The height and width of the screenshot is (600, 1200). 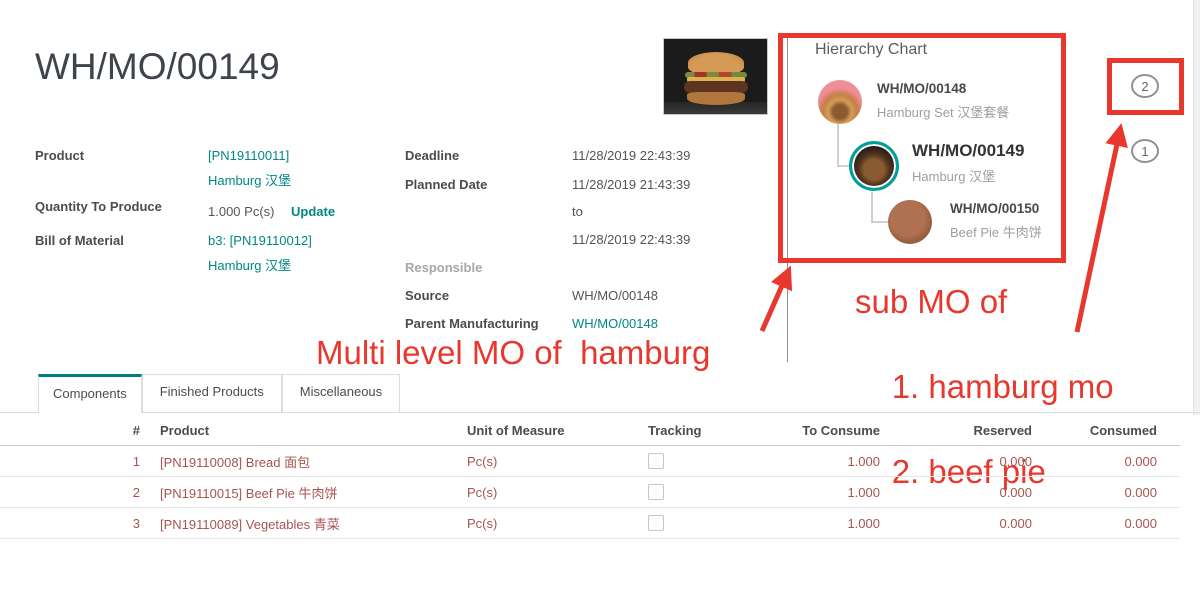 What do you see at coordinates (513, 352) in the screenshot?
I see `annotation-multi-level: Multi level MO of hamburg` at bounding box center [513, 352].